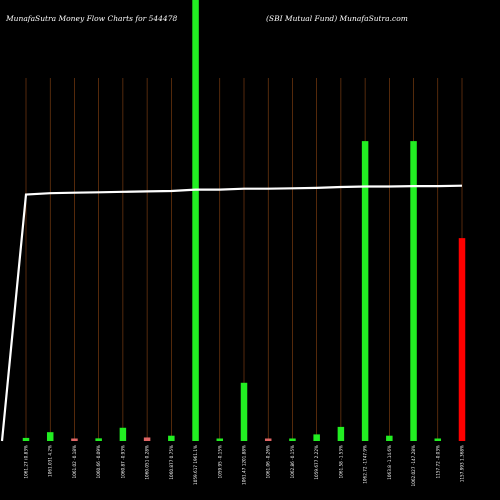  Describe the element at coordinates (340, 461) in the screenshot. I see `x-tick-label-13: 1061.58 -1.53%` at that location.